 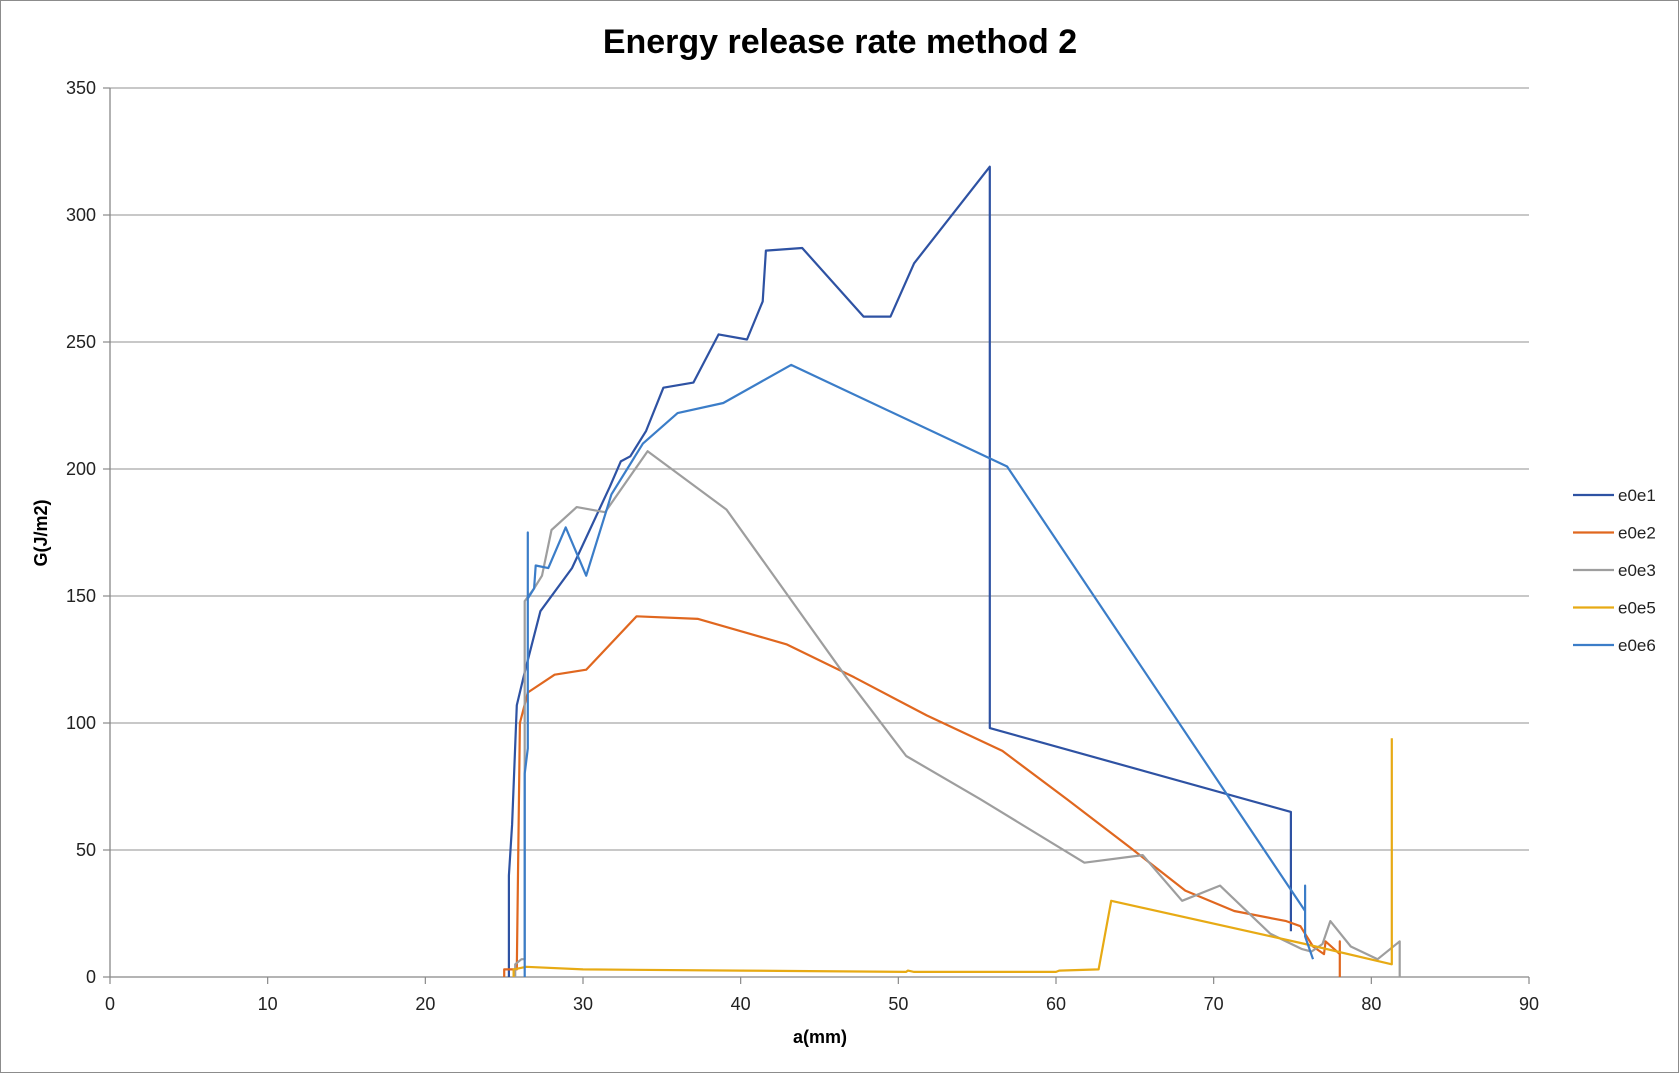 What do you see at coordinates (41, 532) in the screenshot?
I see `y-axis-title: G(J/m2)` at bounding box center [41, 532].